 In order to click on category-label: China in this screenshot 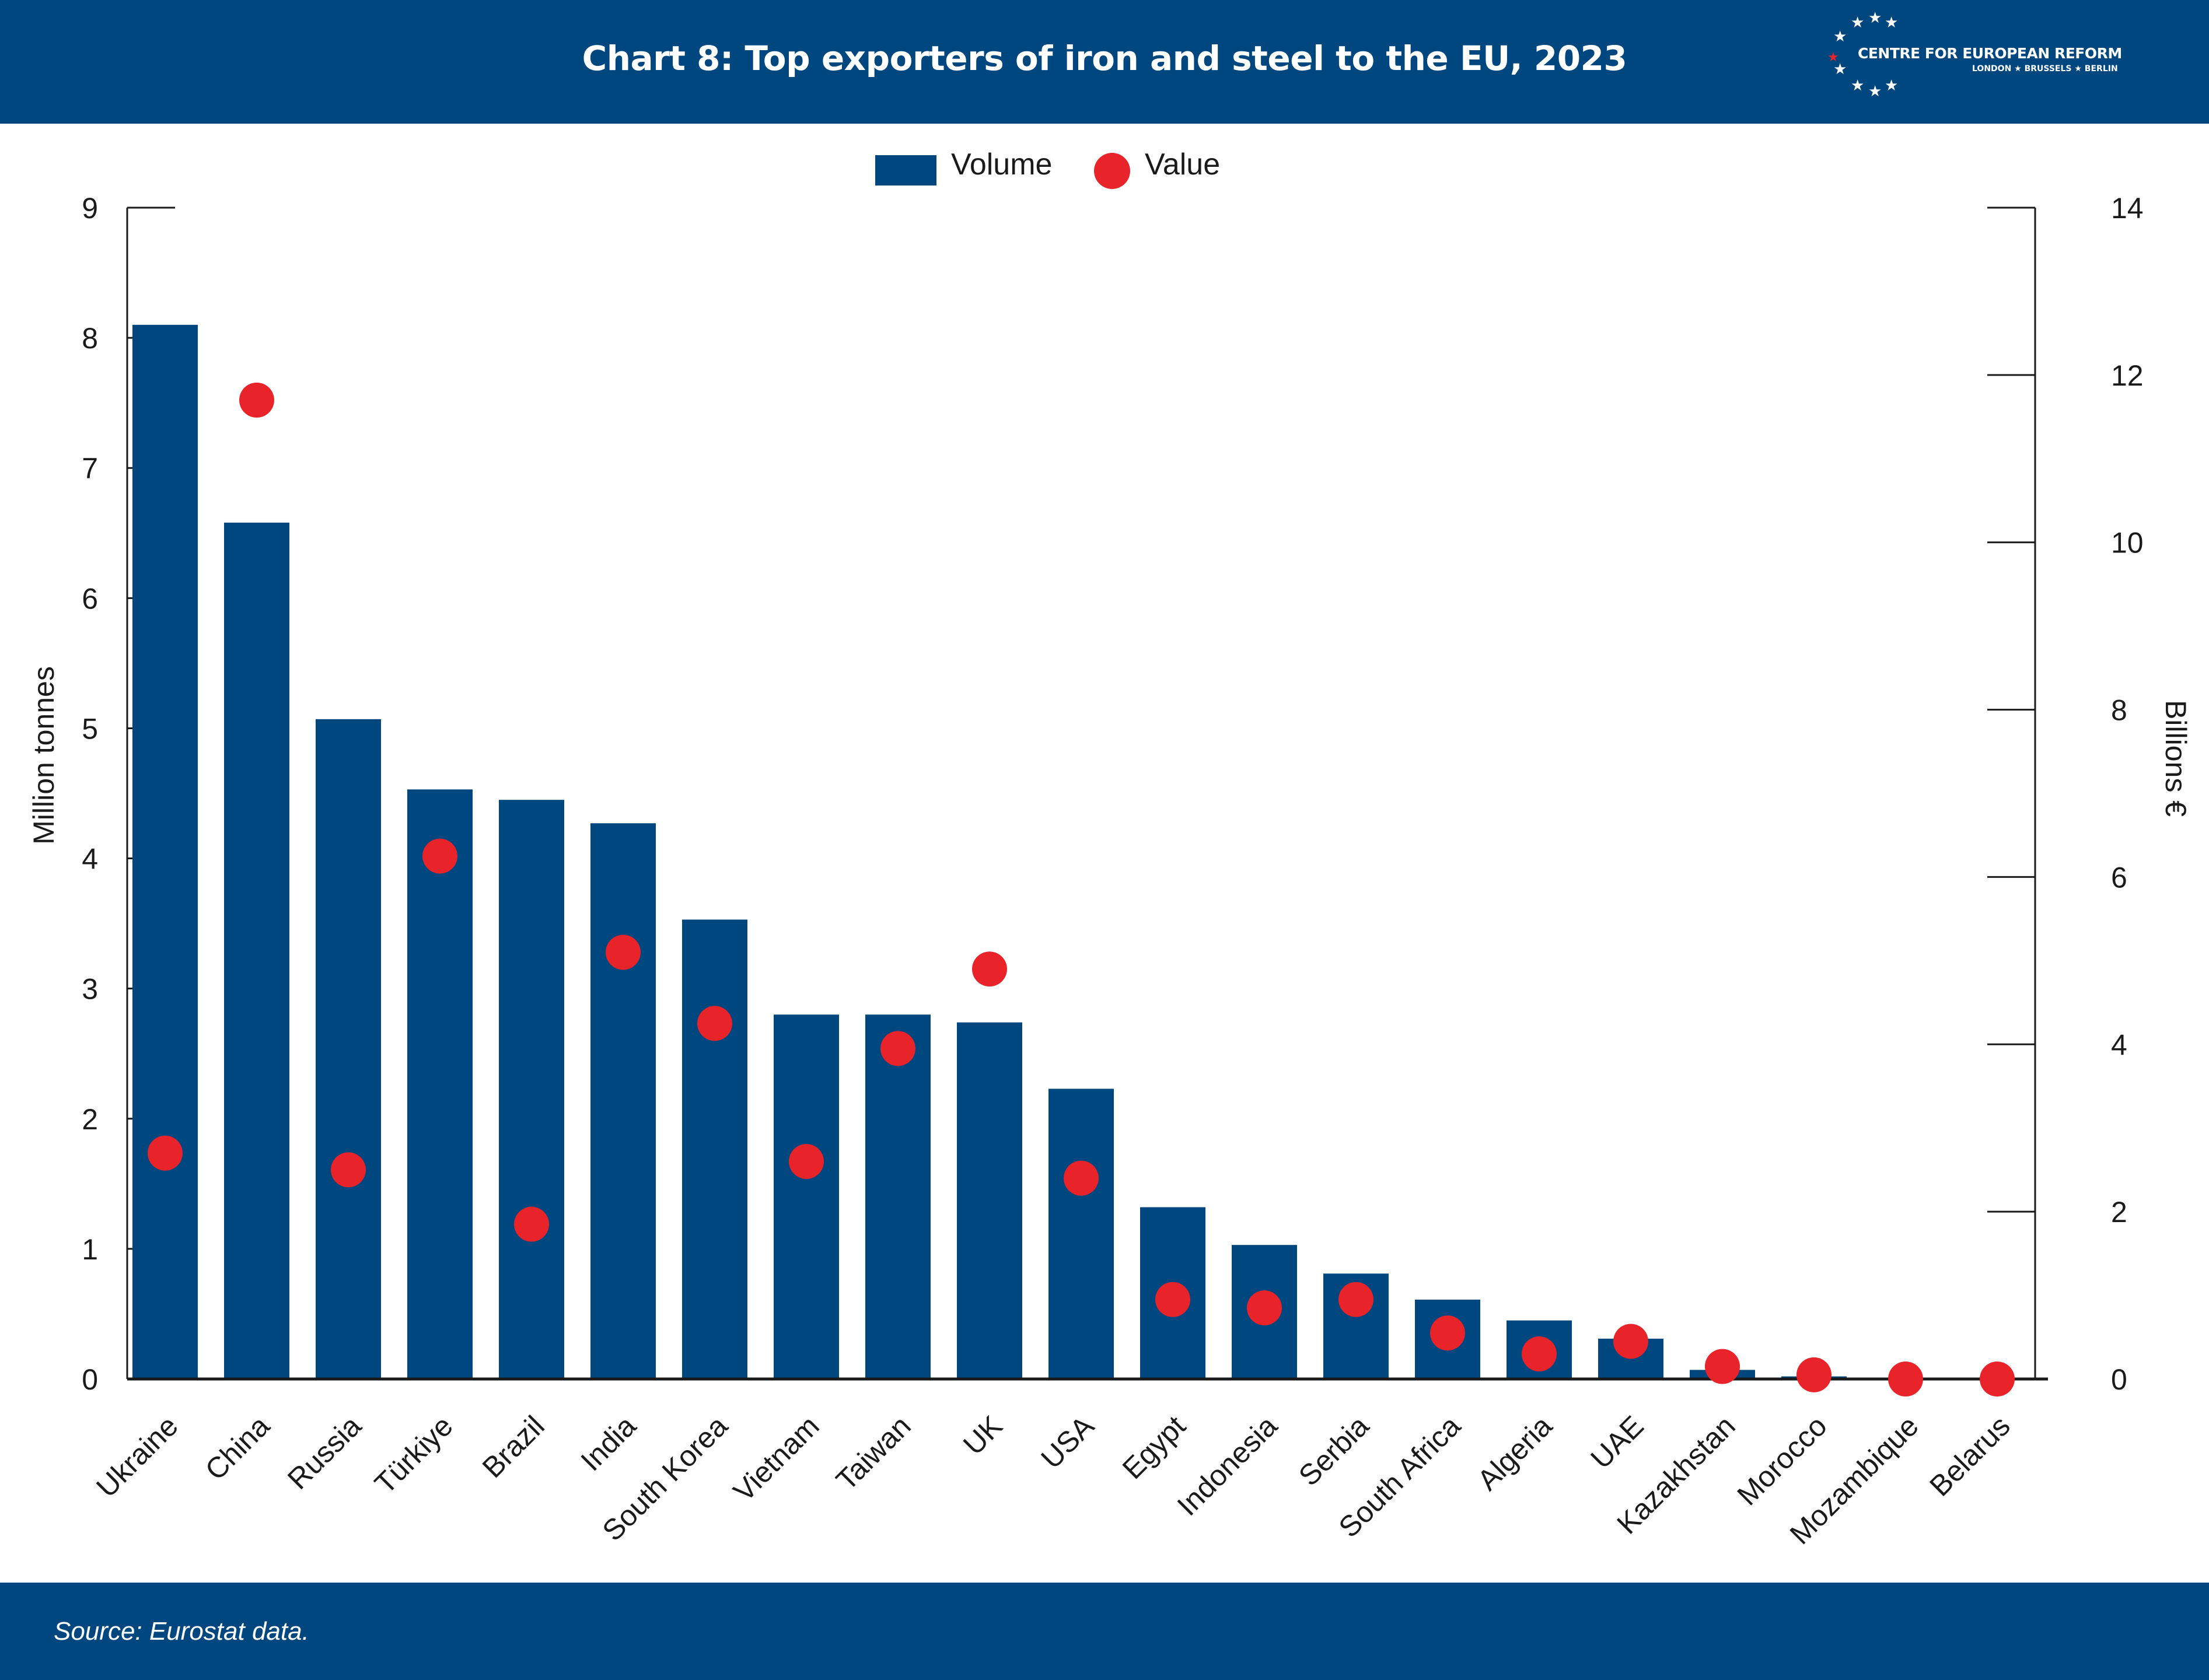, I will do `click(237, 1447)`.